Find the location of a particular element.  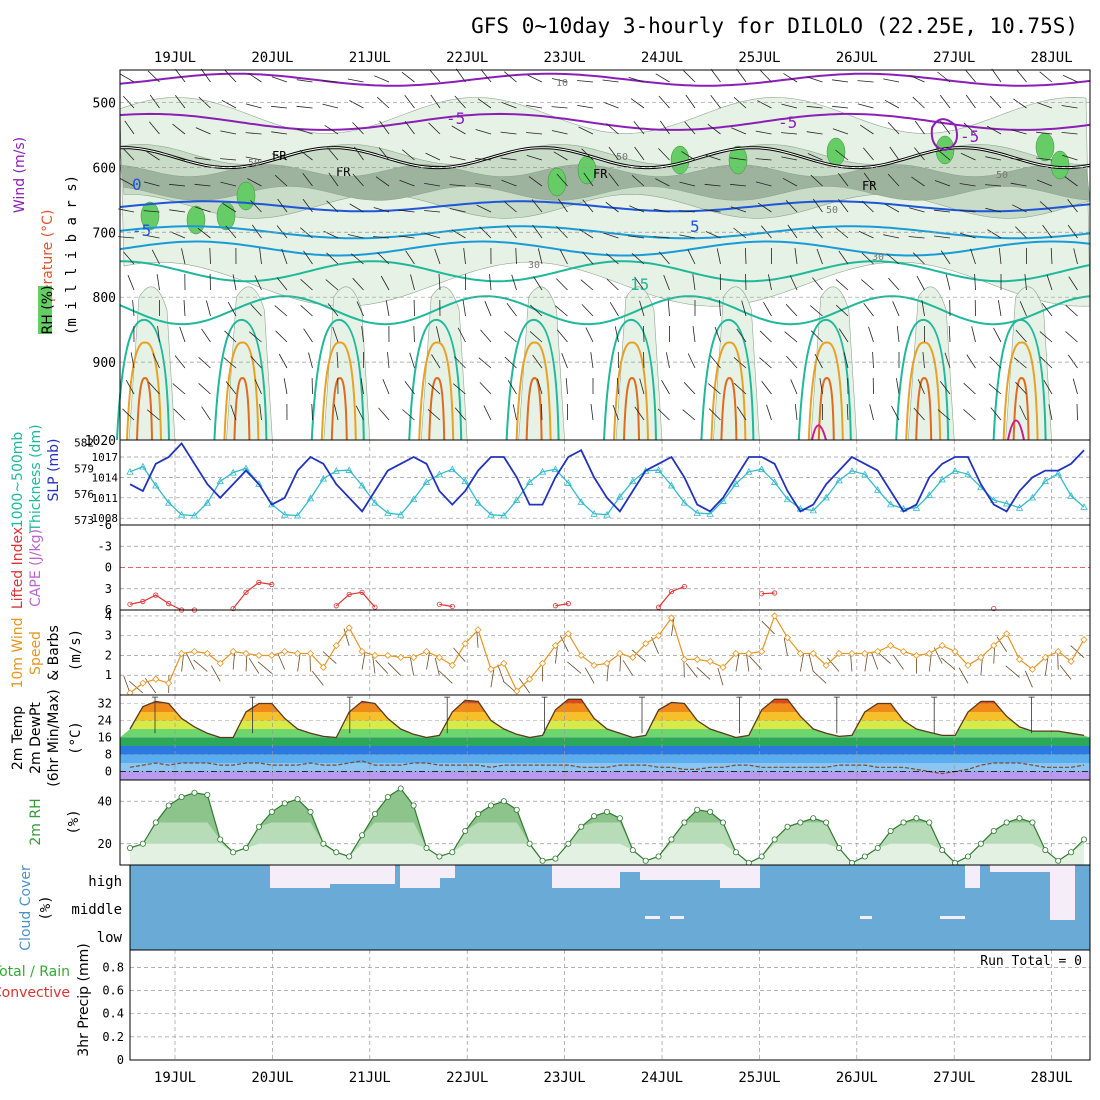

rh-lowlevel-band is located at coordinates (736, 363).